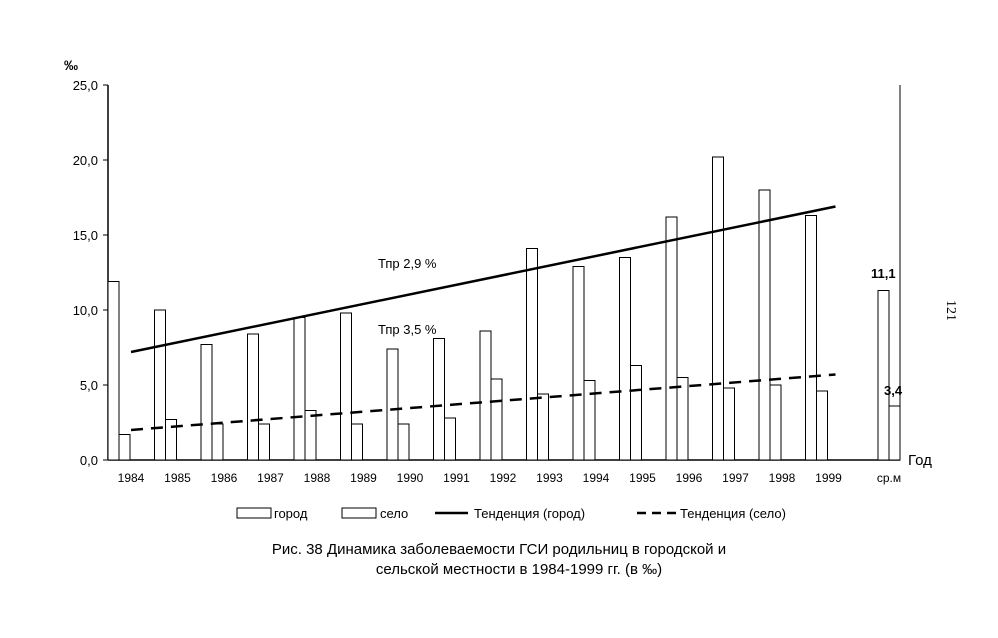  I want to click on x-tick-label: 1998, so click(782, 478).